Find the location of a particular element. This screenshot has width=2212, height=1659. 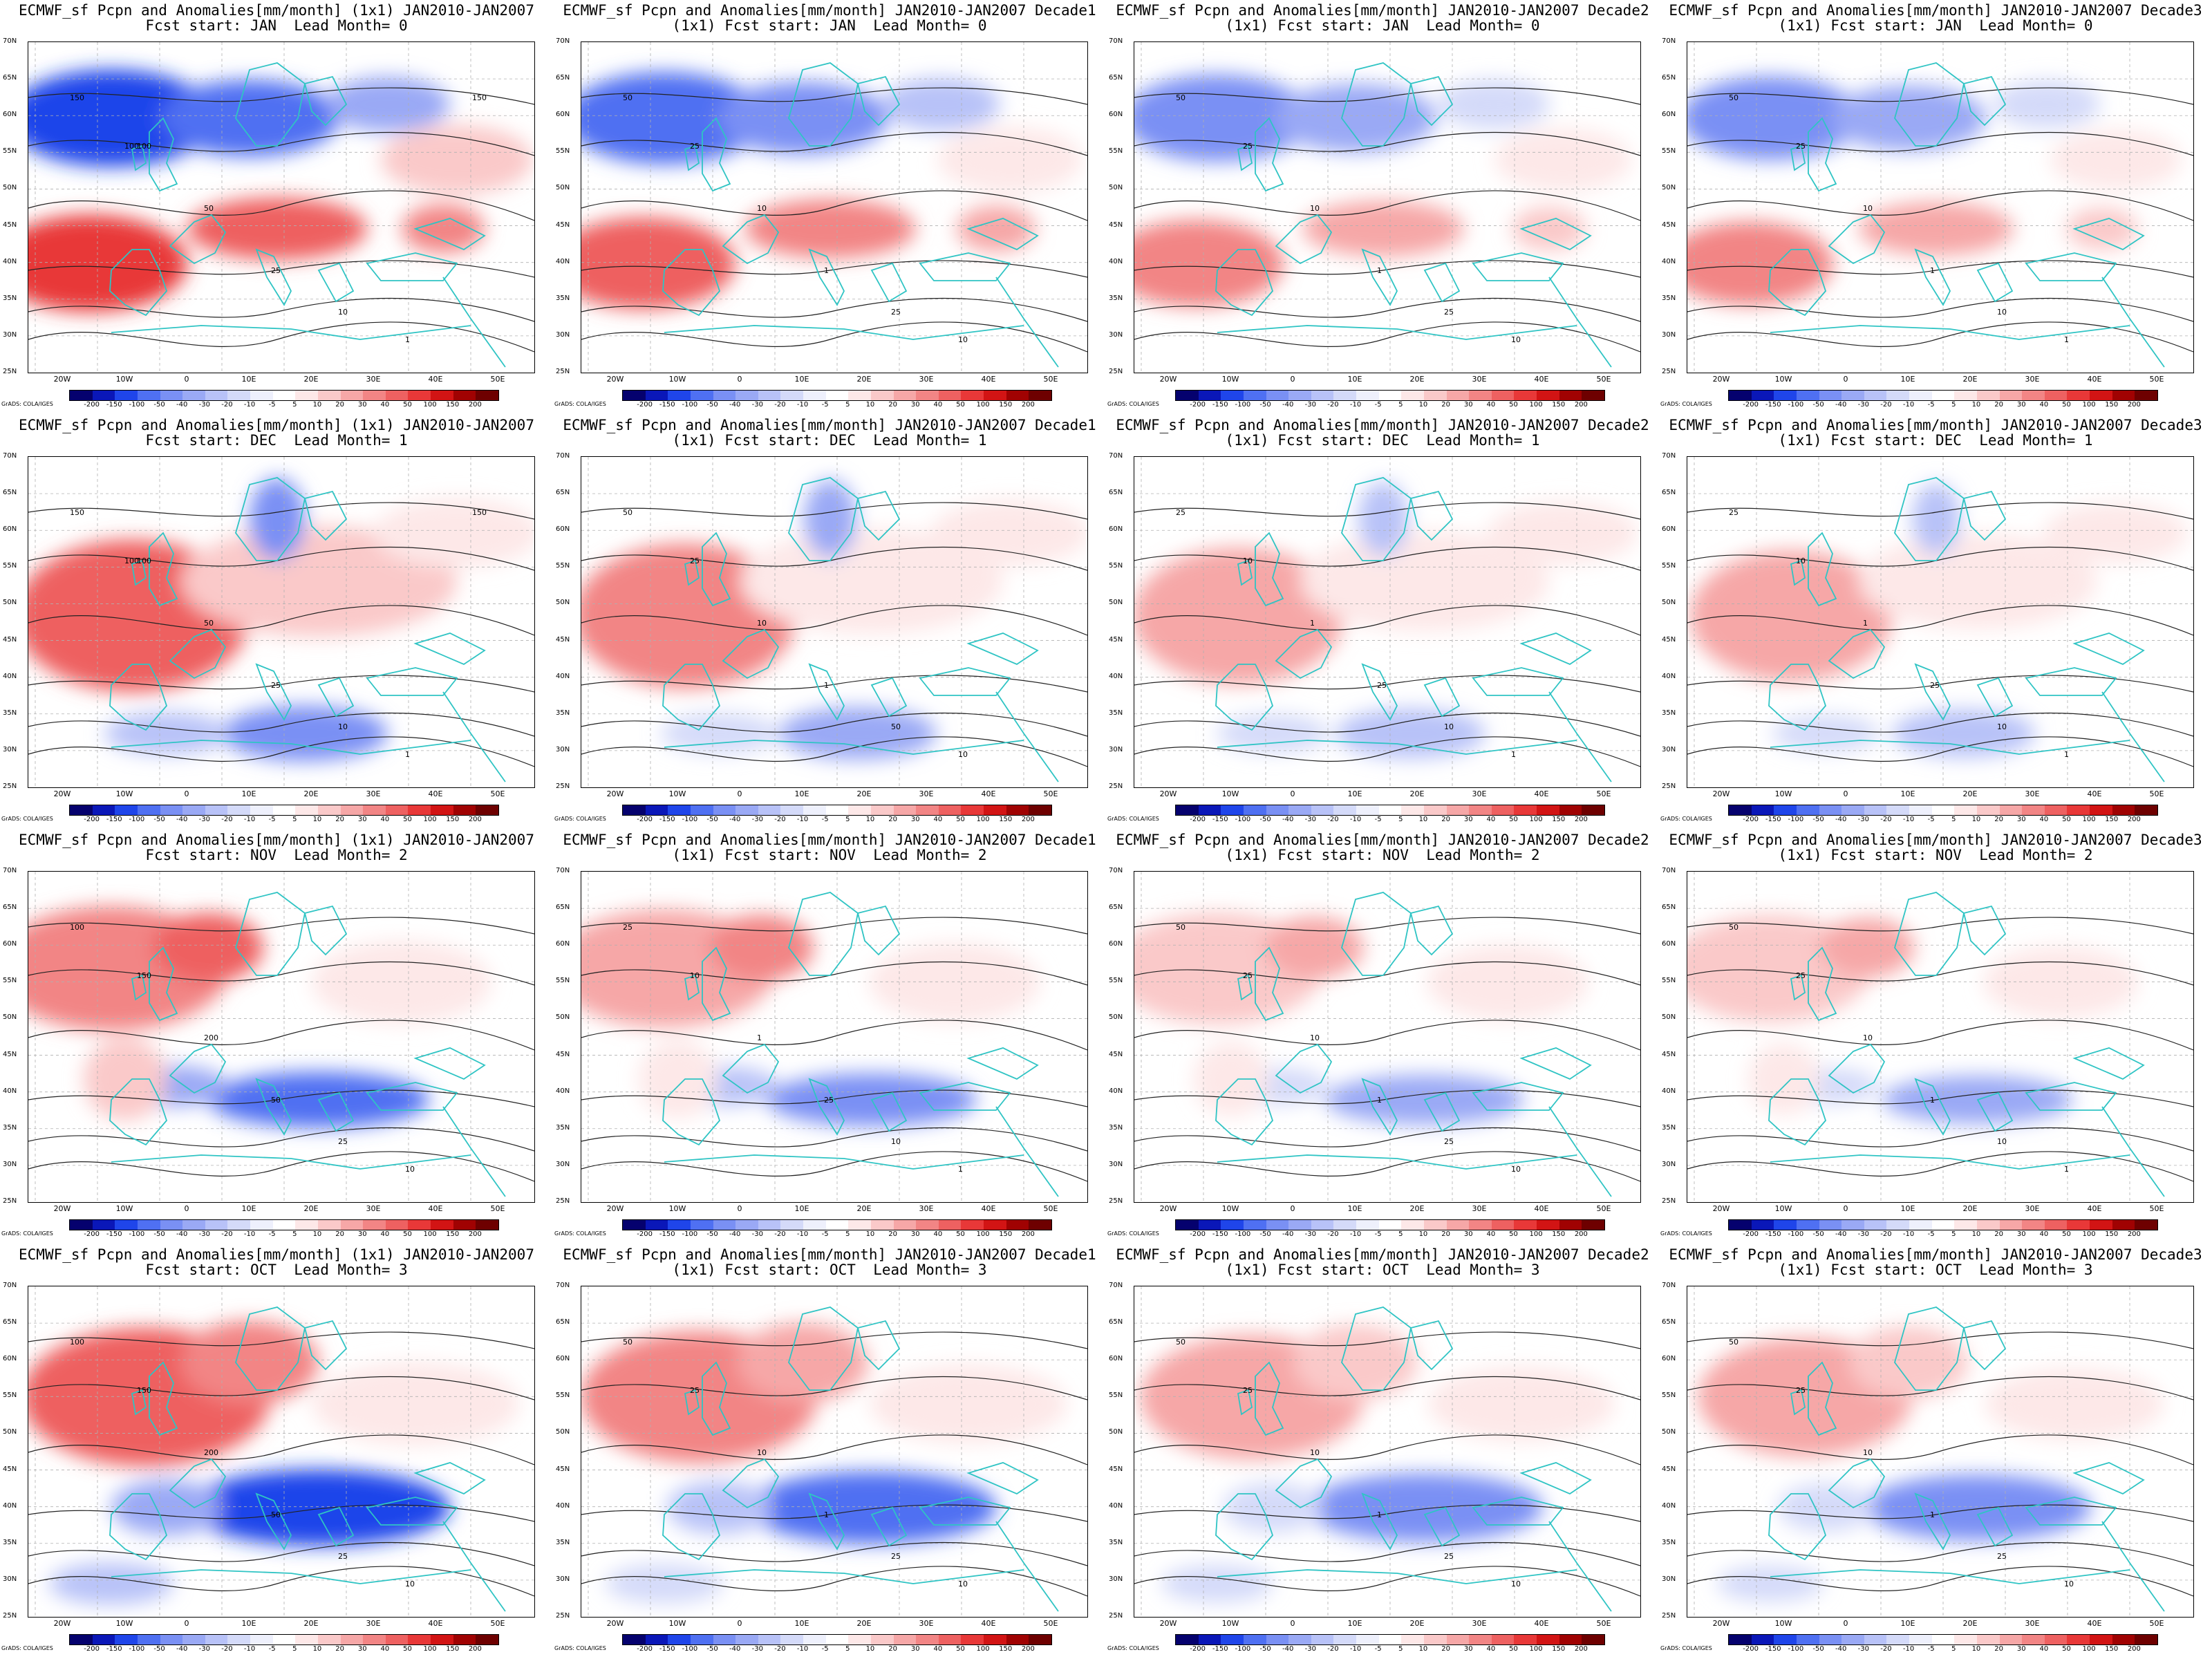

longitude-label: 0 is located at coordinates (1292, 1208).